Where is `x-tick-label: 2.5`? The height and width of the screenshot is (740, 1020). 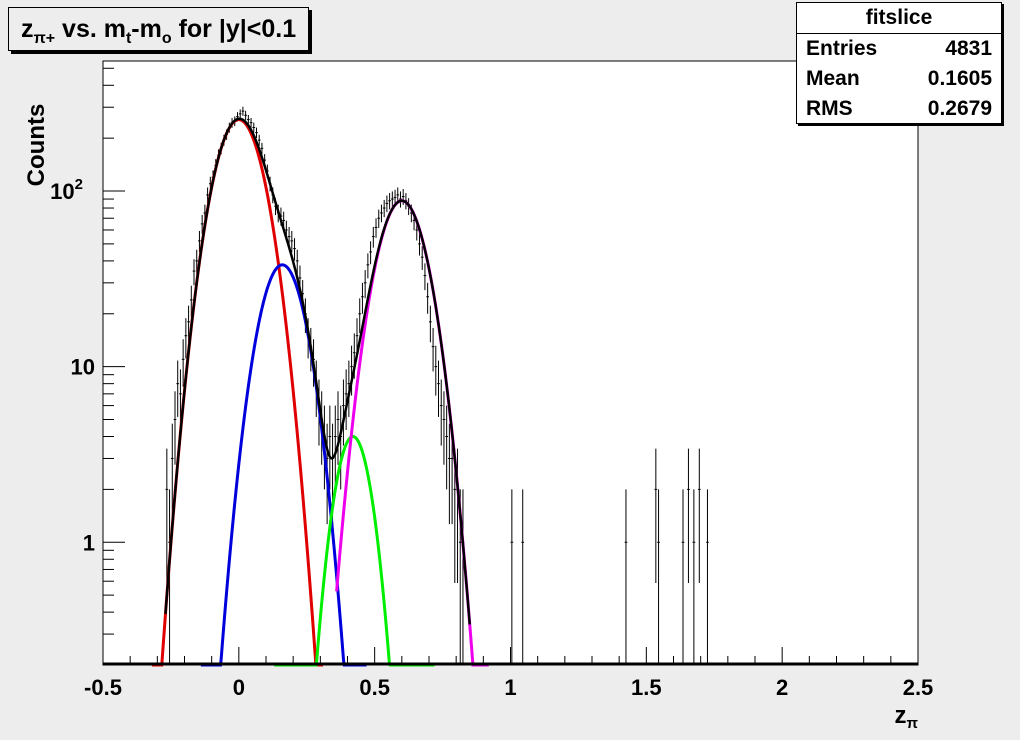
x-tick-label: 2.5 is located at coordinates (918, 687).